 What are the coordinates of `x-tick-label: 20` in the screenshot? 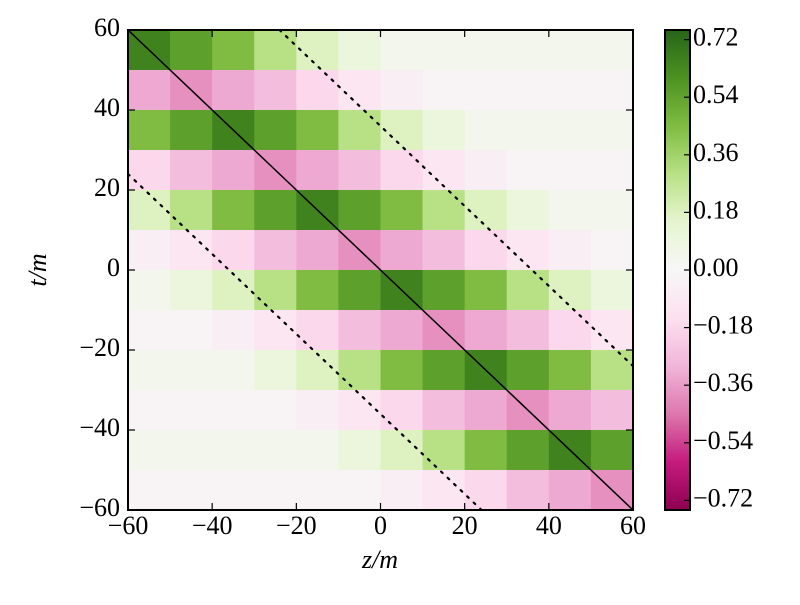 It's located at (465, 525).